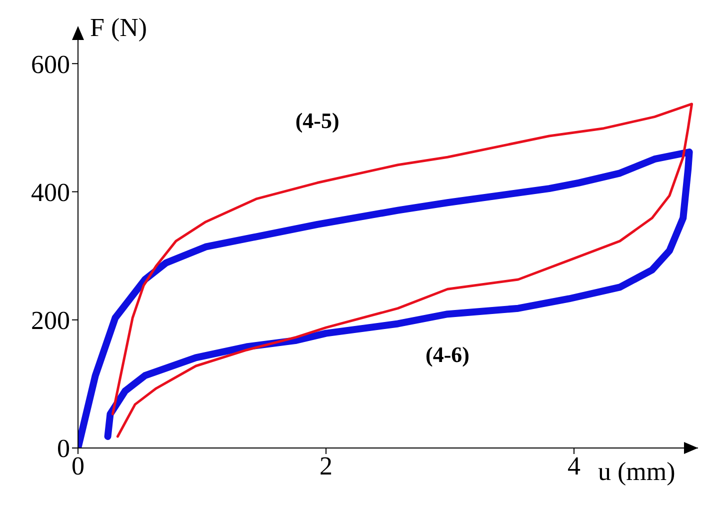 The height and width of the screenshot is (506, 718). Describe the element at coordinates (317, 120) in the screenshot. I see `text: (4-5)` at that location.